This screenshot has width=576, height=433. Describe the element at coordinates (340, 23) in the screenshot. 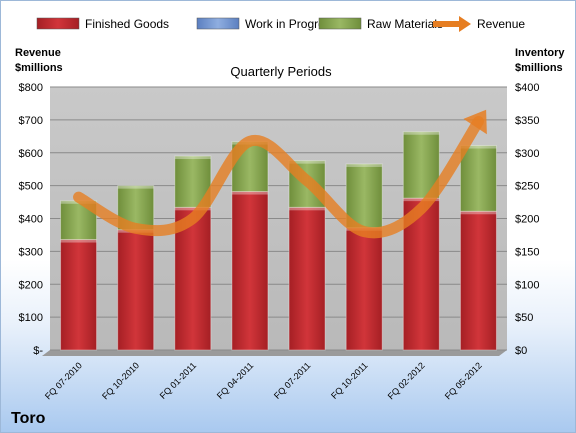

I see `legend-swatch-raw-materials` at that location.